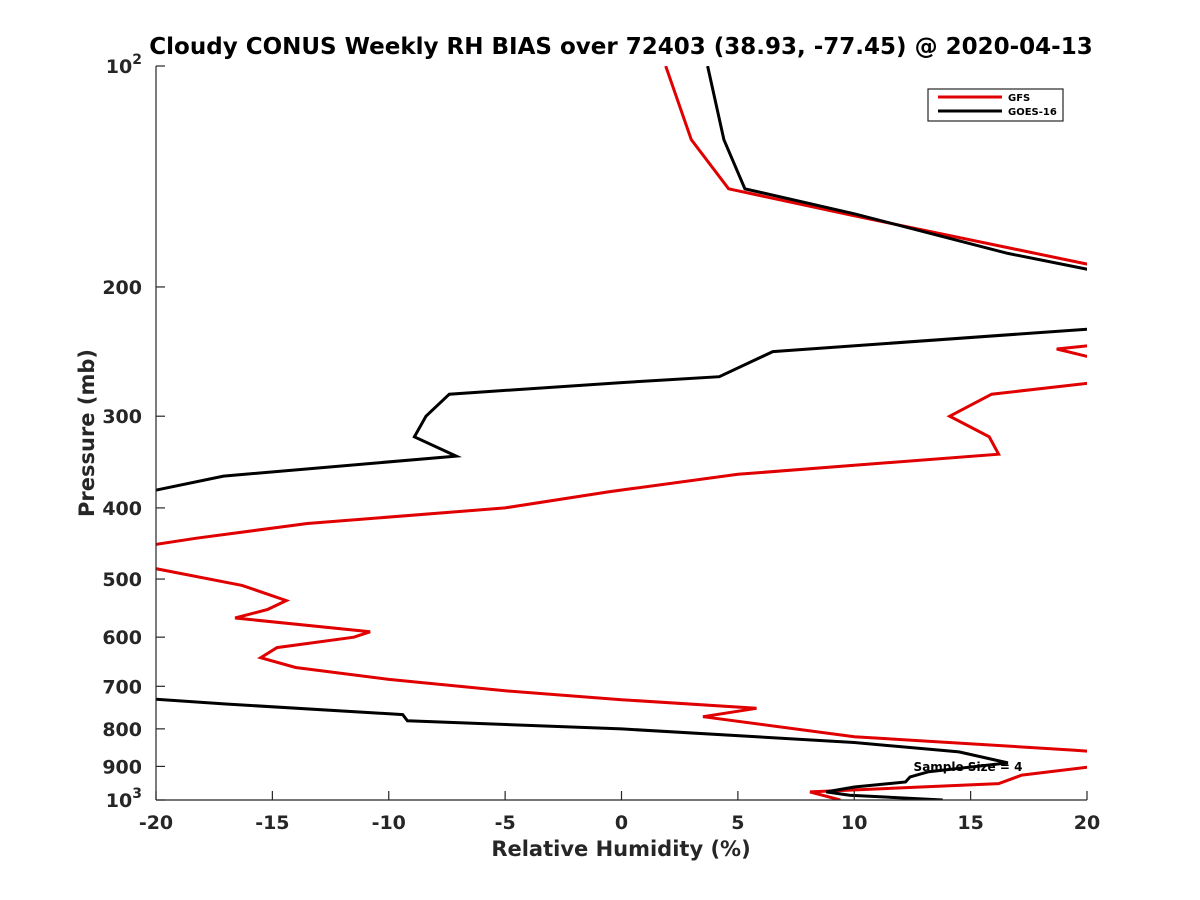  What do you see at coordinates (737, 823) in the screenshot?
I see `x-tick-label: 5` at bounding box center [737, 823].